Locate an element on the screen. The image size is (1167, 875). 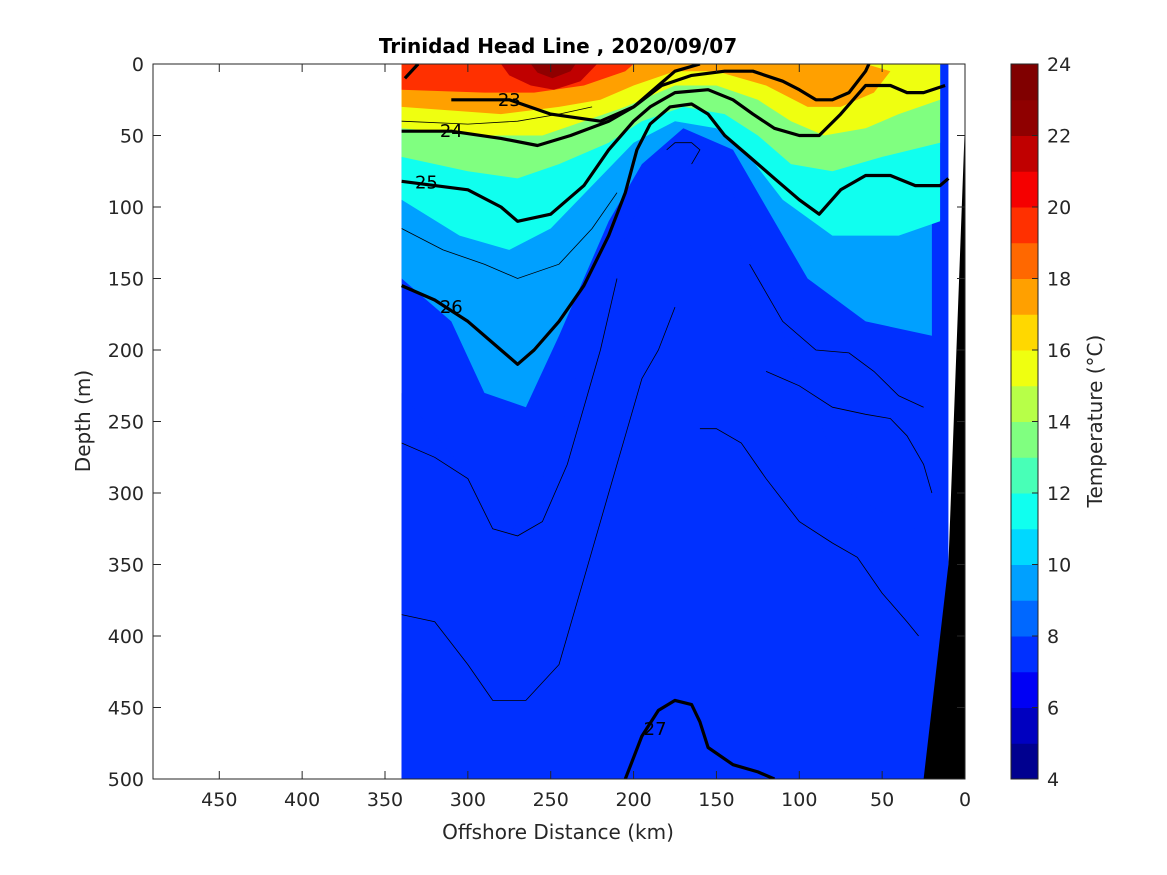
chart-title: Trinidad Head Line , 2020/09/07 is located at coordinates (558, 46).